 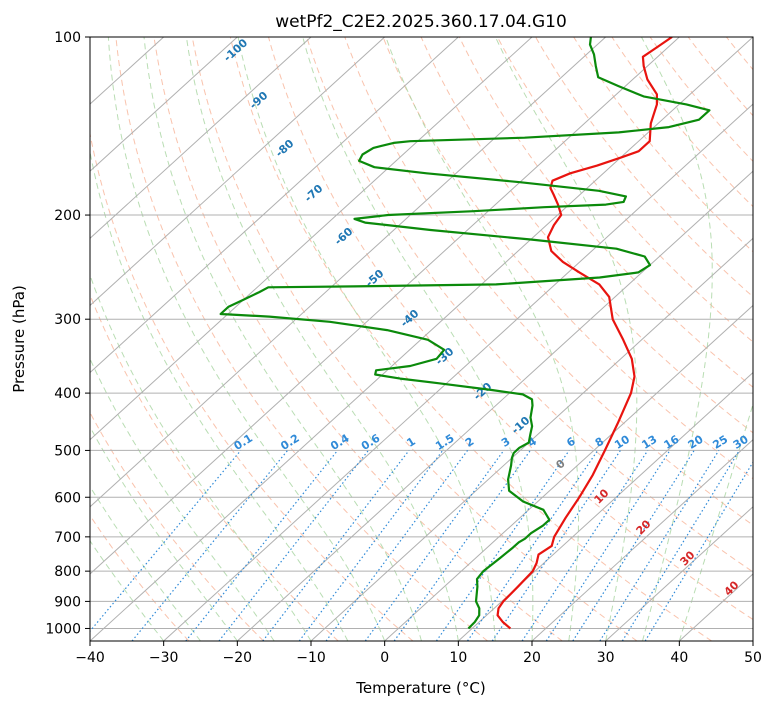 I want to click on isotherm-label: -60, so click(x=344, y=236).